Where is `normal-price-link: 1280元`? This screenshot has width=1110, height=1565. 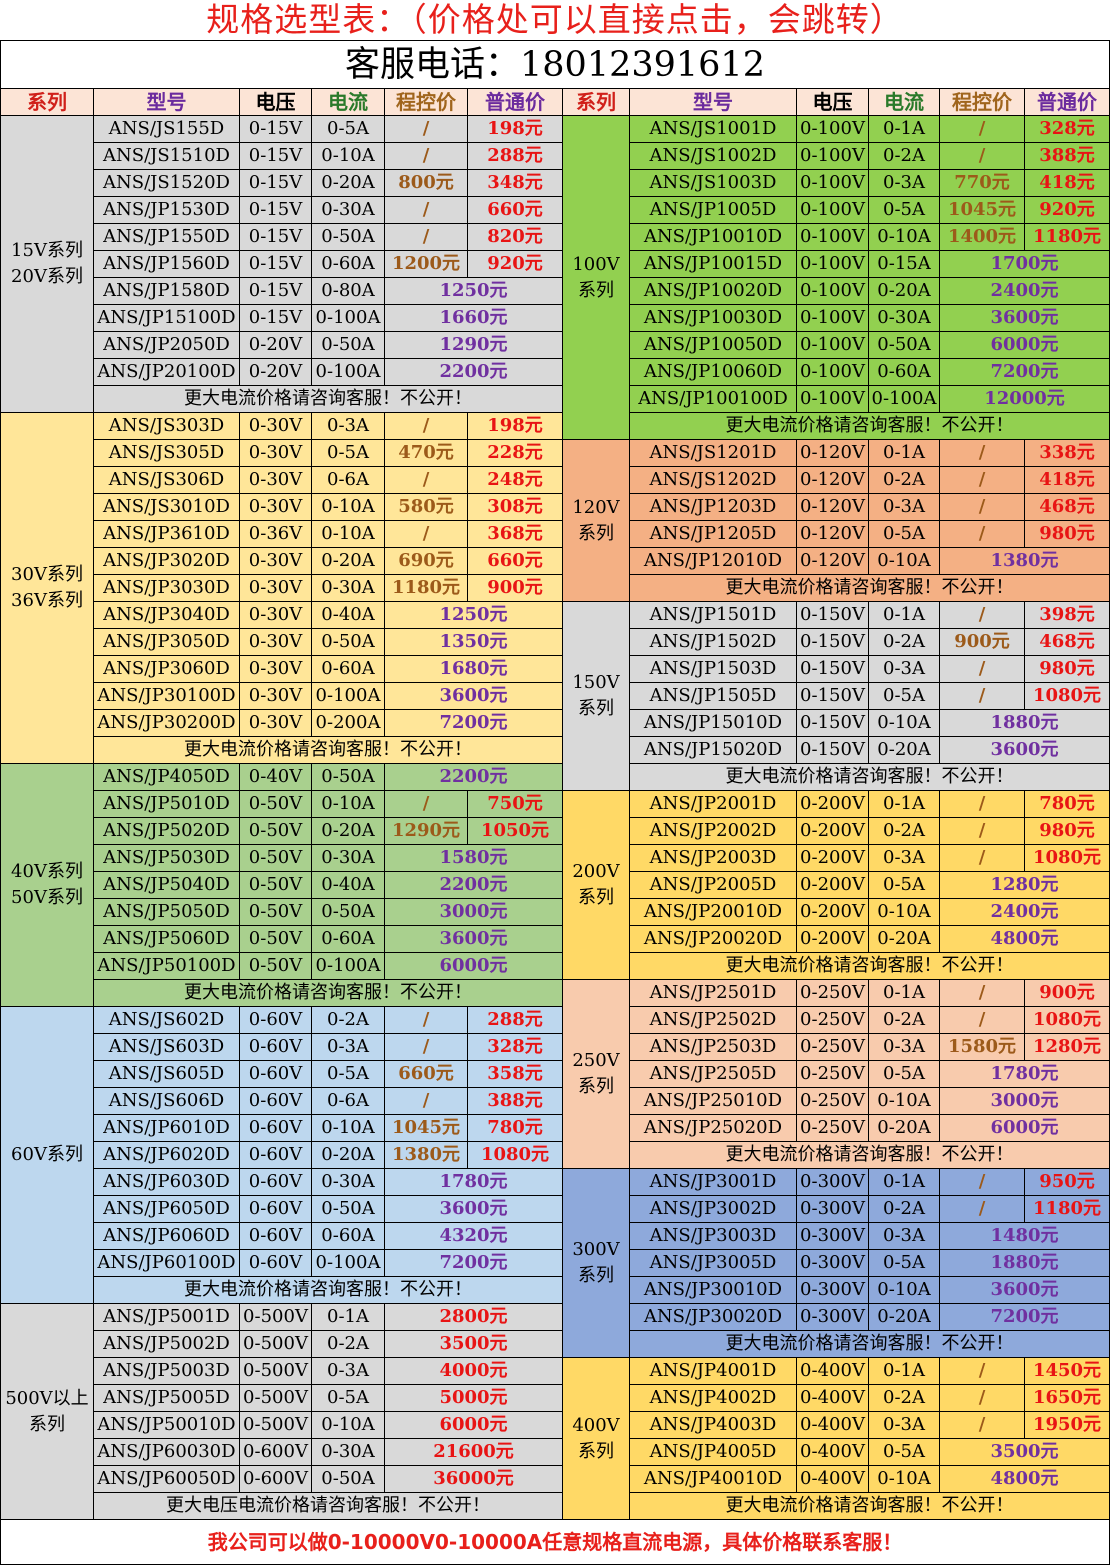
normal-price-link: 1280元 is located at coordinates (1067, 1047).